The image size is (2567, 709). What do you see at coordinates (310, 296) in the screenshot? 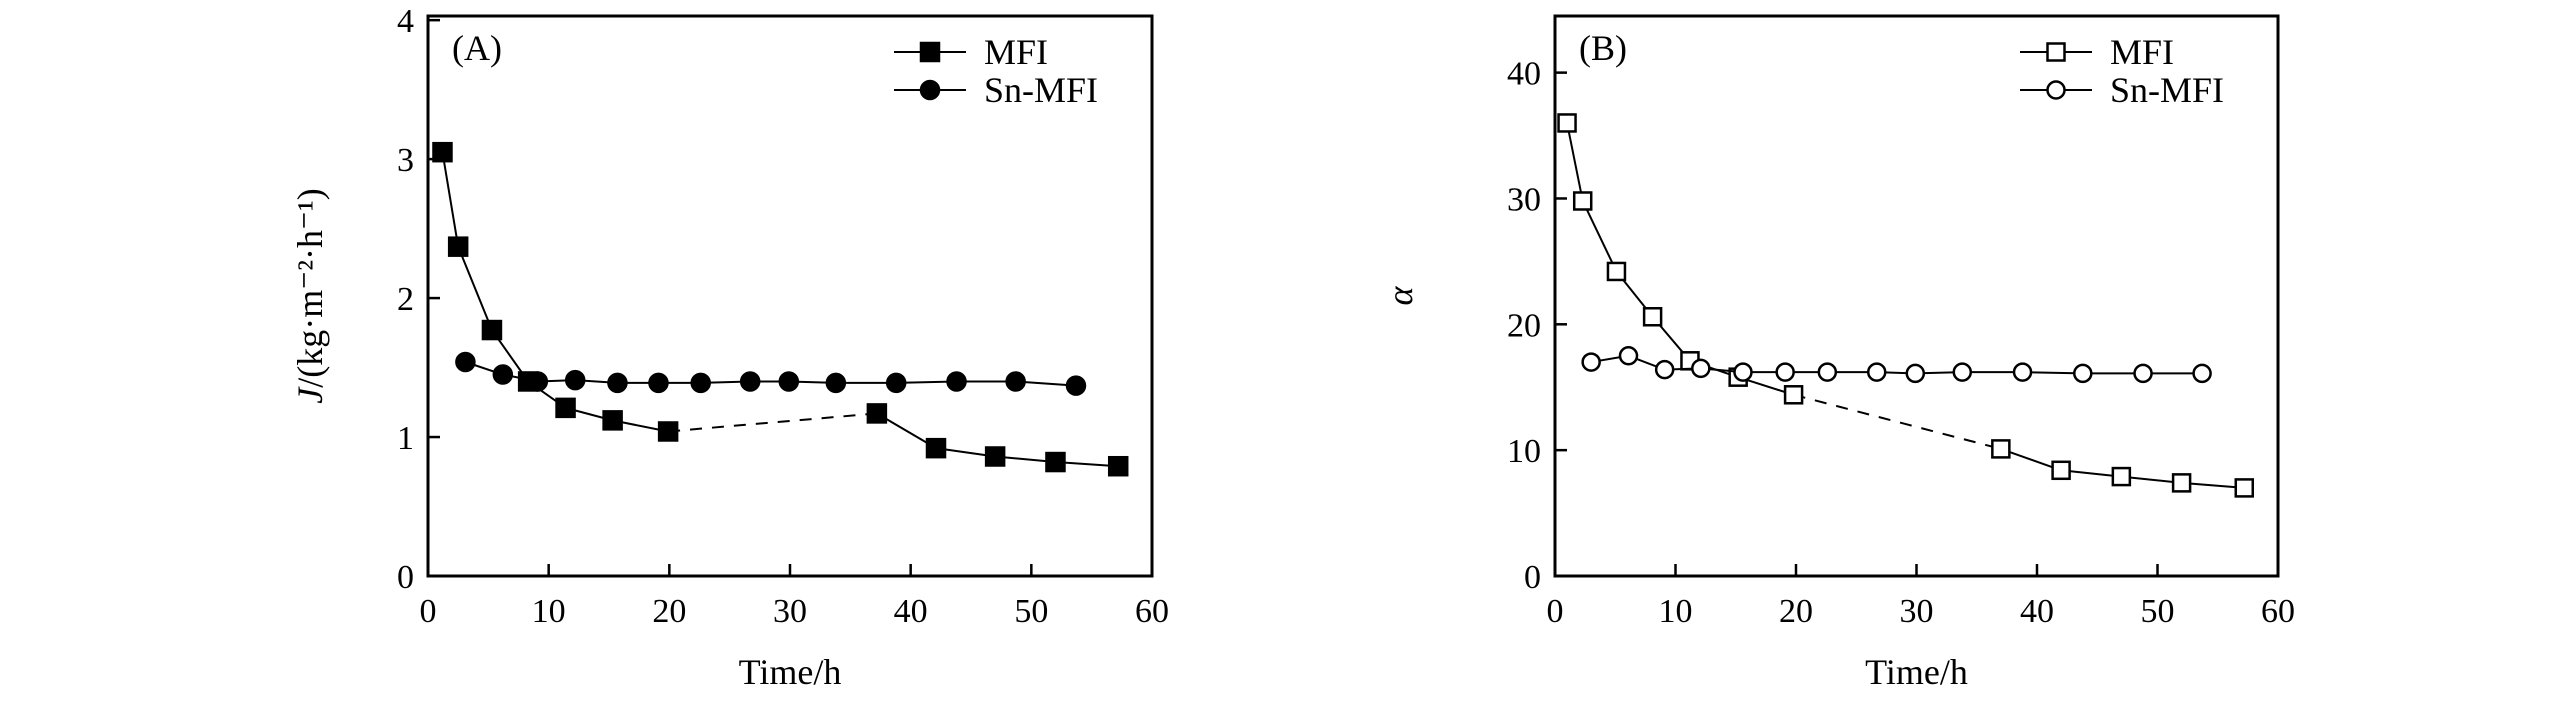
I see `y-axis-label: J/(kg·m⁻²·h⁻¹)` at bounding box center [310, 296].